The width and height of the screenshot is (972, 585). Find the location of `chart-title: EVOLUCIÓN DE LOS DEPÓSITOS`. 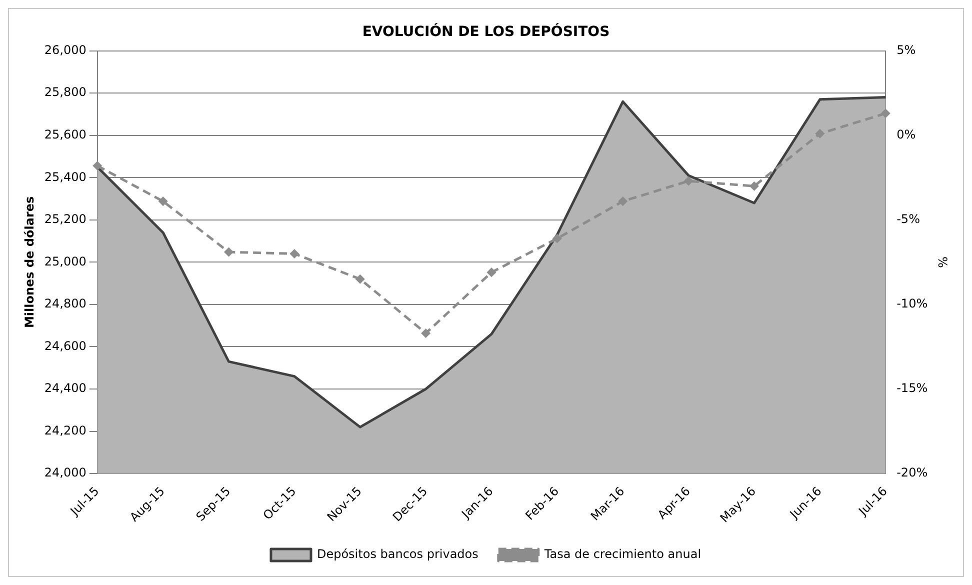

chart-title: EVOLUCIÓN DE LOS DEPÓSITOS is located at coordinates (486, 31).